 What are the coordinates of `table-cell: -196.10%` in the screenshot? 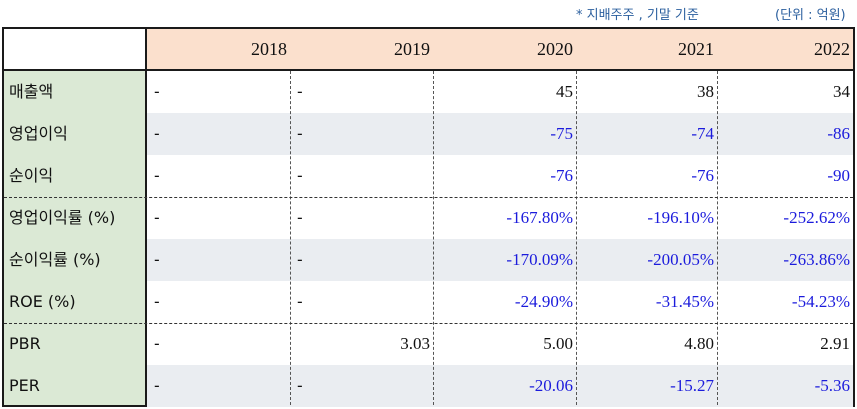 It's located at (680, 217).